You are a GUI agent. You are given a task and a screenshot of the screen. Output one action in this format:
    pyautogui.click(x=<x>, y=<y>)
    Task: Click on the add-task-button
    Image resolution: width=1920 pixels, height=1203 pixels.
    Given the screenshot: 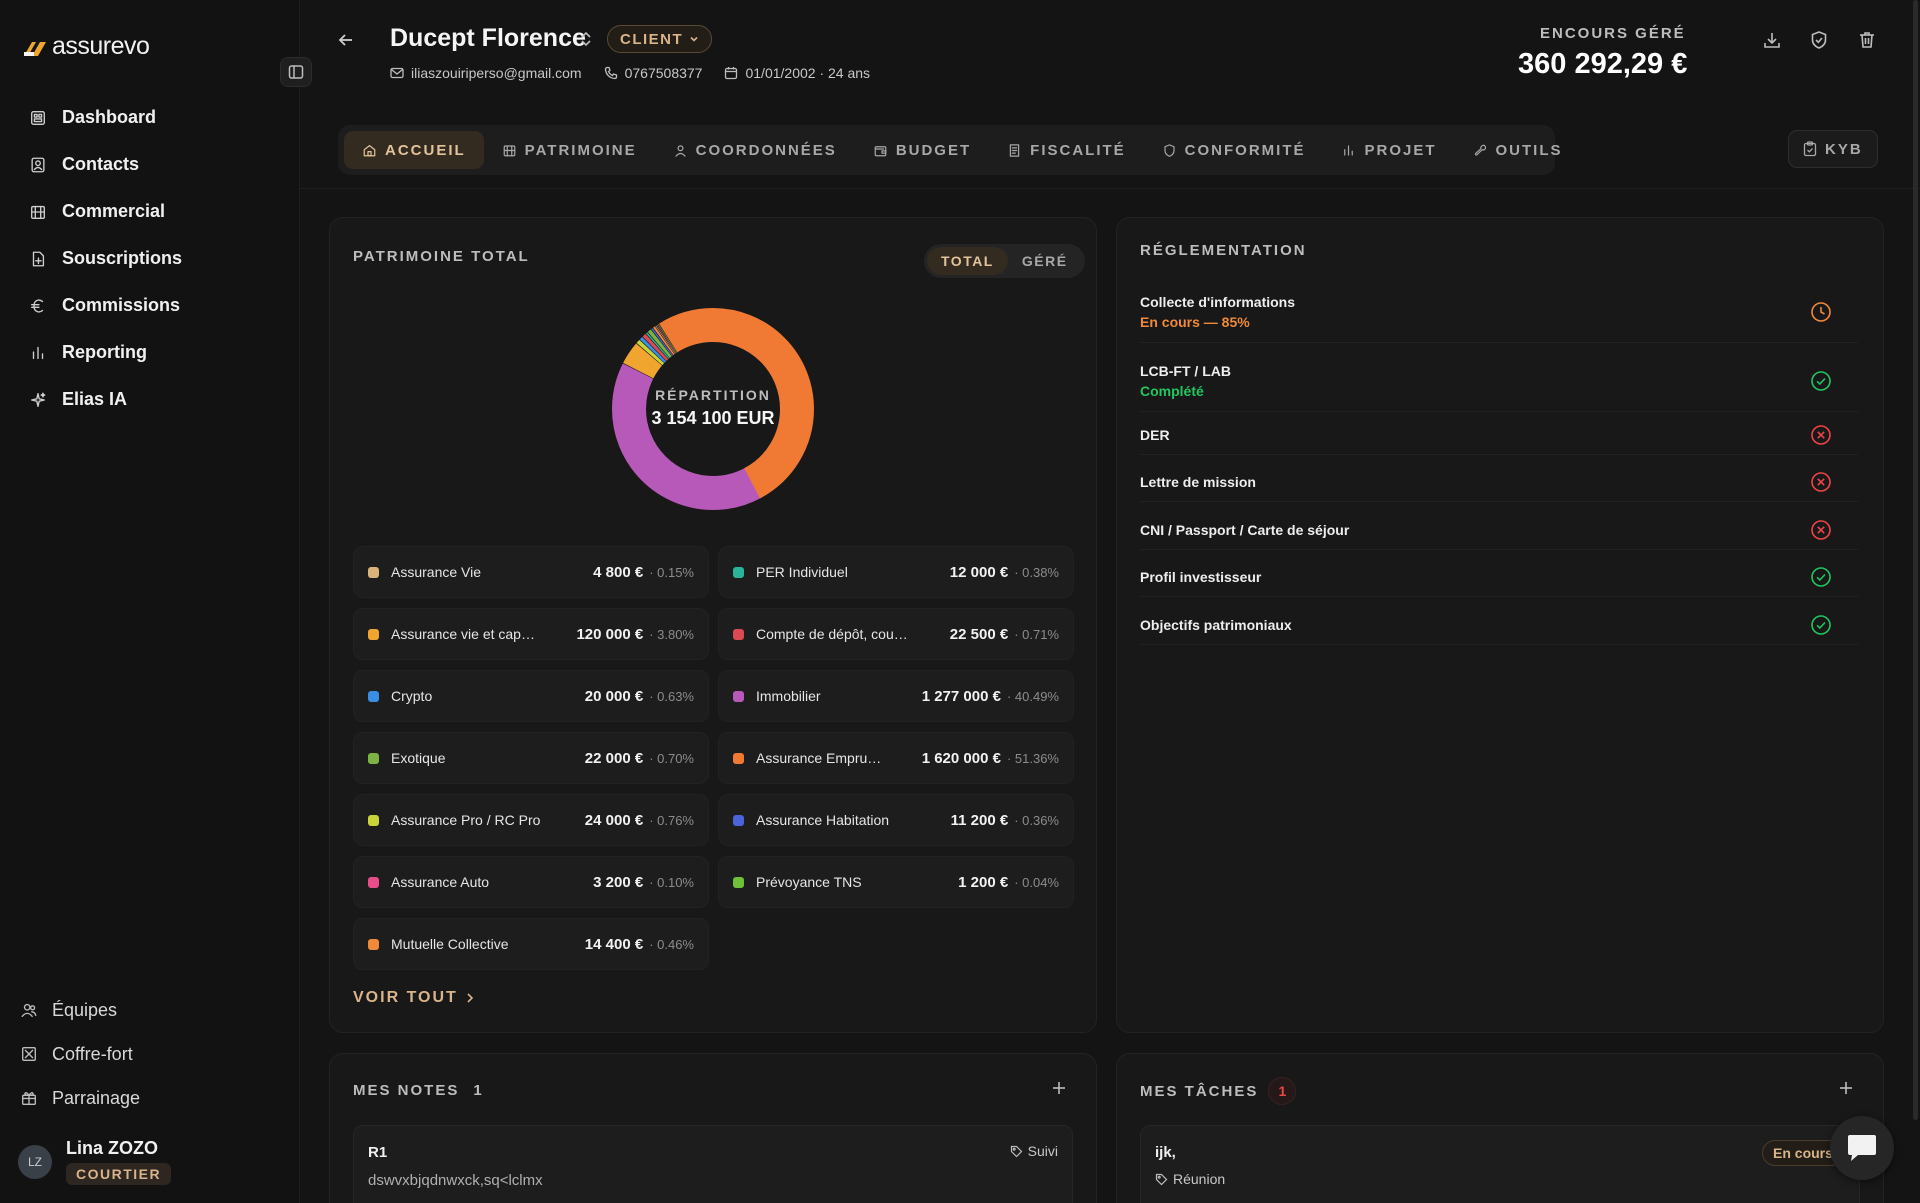 What is the action you would take?
    pyautogui.click(x=1846, y=1088)
    